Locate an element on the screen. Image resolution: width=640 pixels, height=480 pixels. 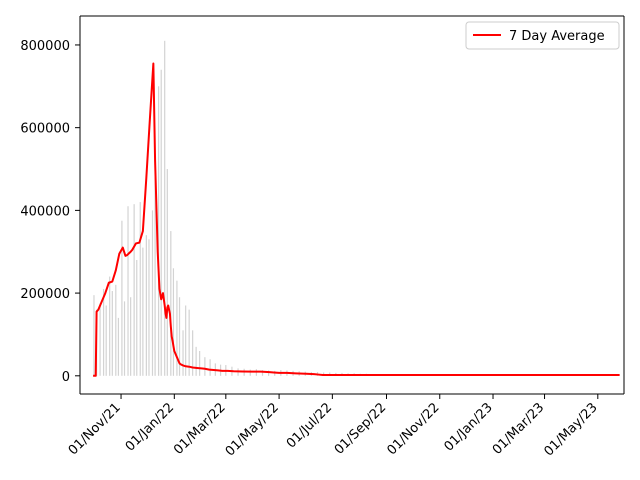
y-tick-label: 800000 is located at coordinates (45, 46).